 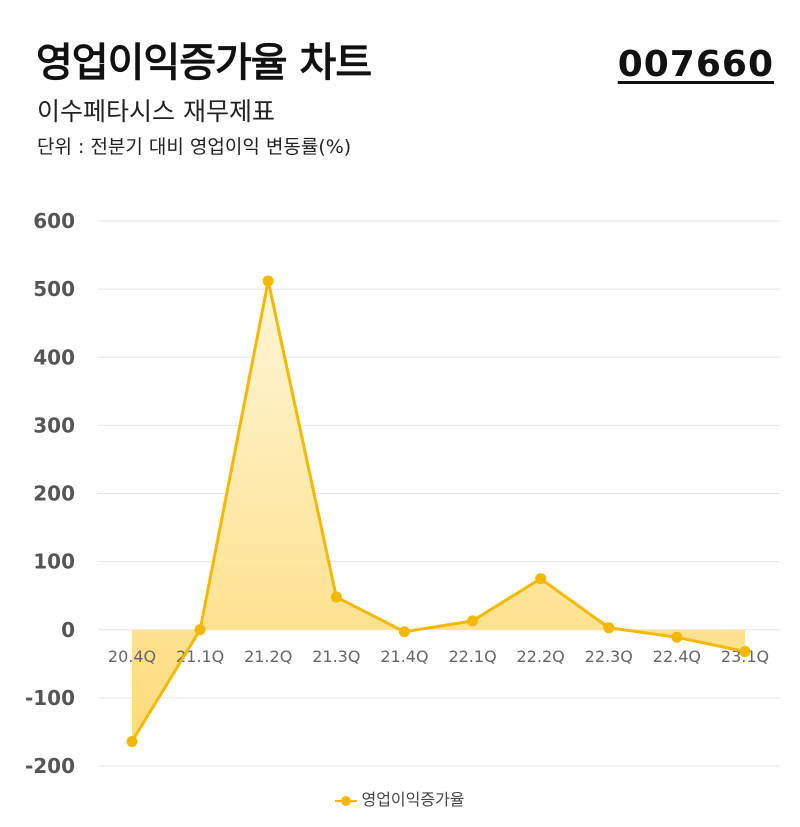 I want to click on x-tick-label: 20.4Q, so click(x=132, y=656).